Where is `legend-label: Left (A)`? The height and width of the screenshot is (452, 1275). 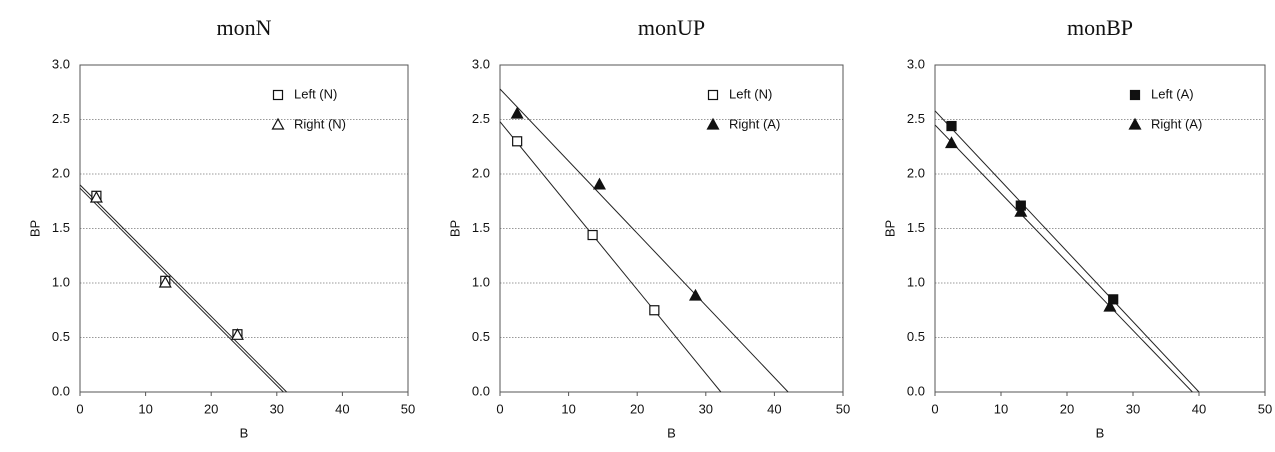
legend-label: Left (A) is located at coordinates (1172, 93).